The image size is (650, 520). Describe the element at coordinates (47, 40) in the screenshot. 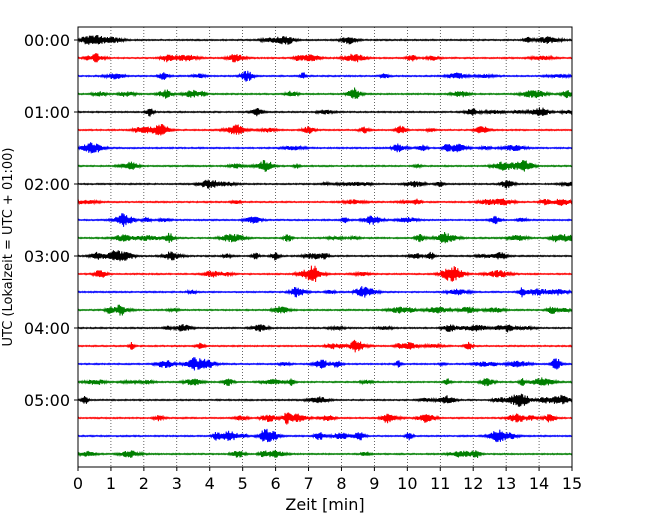

I see `y-tick-label: 00:00` at that location.